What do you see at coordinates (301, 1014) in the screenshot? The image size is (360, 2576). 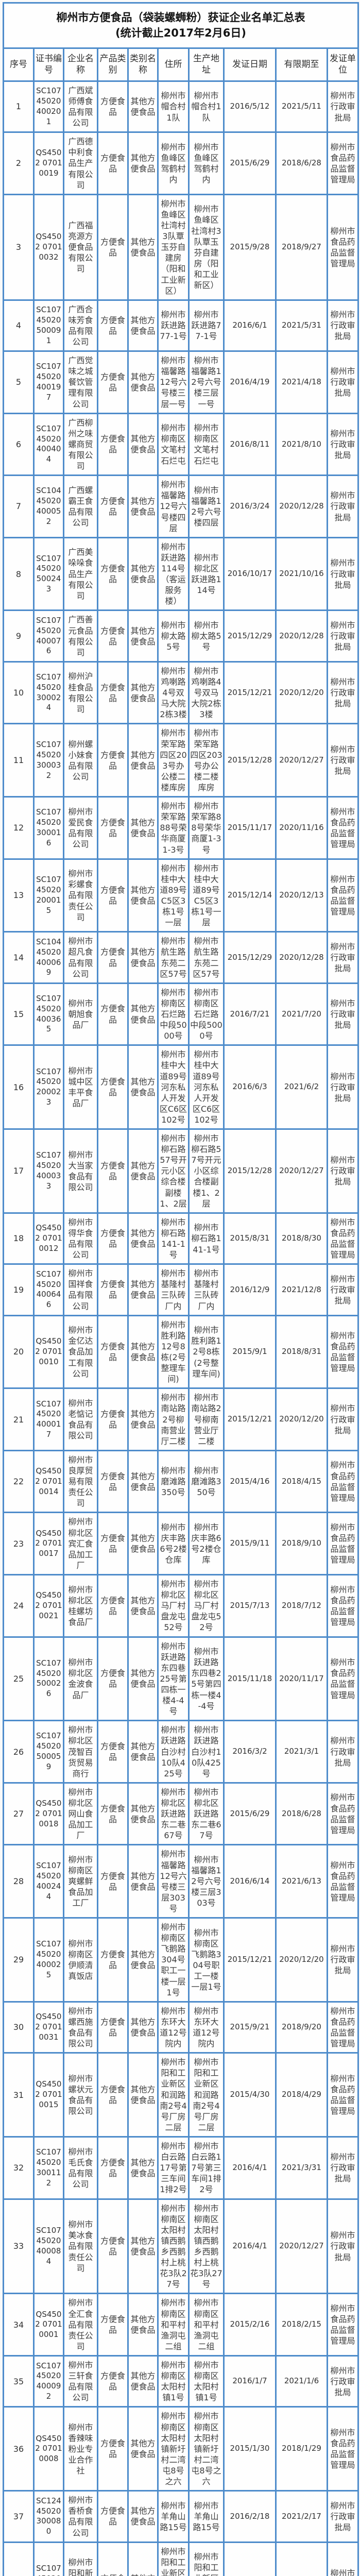 I see `cell-valid_until: 2021/7/20` at bounding box center [301, 1014].